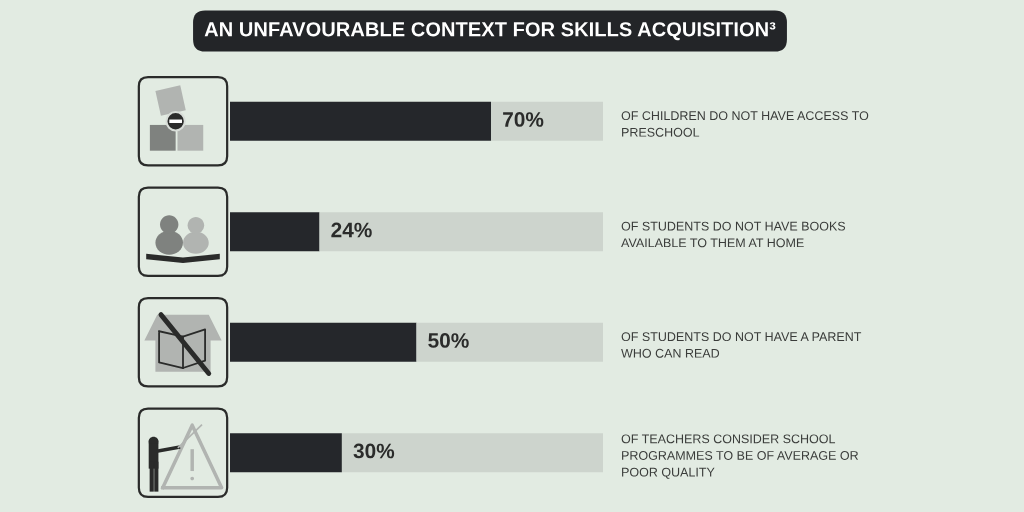 The height and width of the screenshot is (512, 1024). I want to click on data-label: 50%, so click(448, 340).